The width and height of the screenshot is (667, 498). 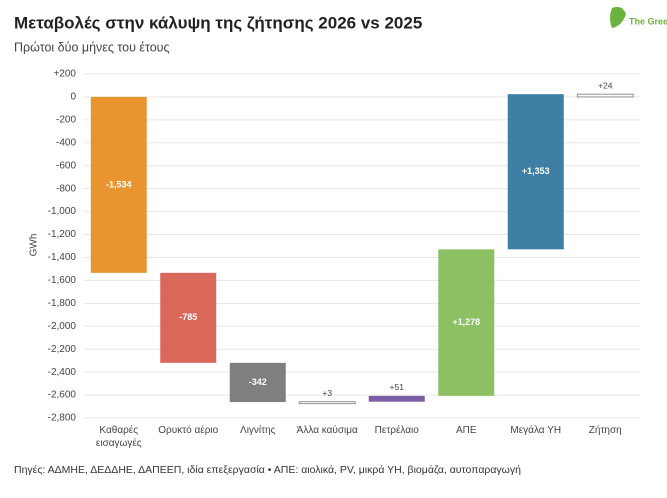 What do you see at coordinates (62, 326) in the screenshot?
I see `y-tick-label: -2,000` at bounding box center [62, 326].